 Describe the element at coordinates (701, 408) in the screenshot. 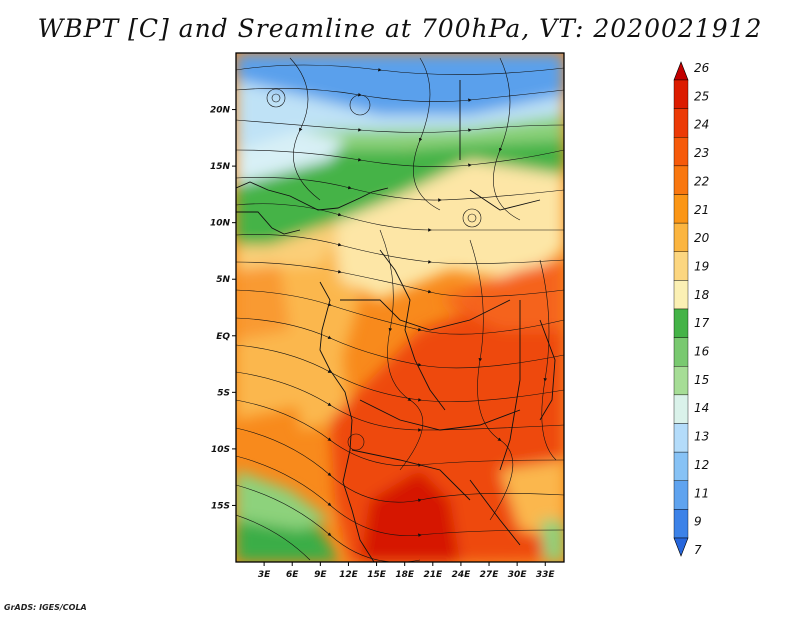

I see `colorbar-label: 14` at that location.